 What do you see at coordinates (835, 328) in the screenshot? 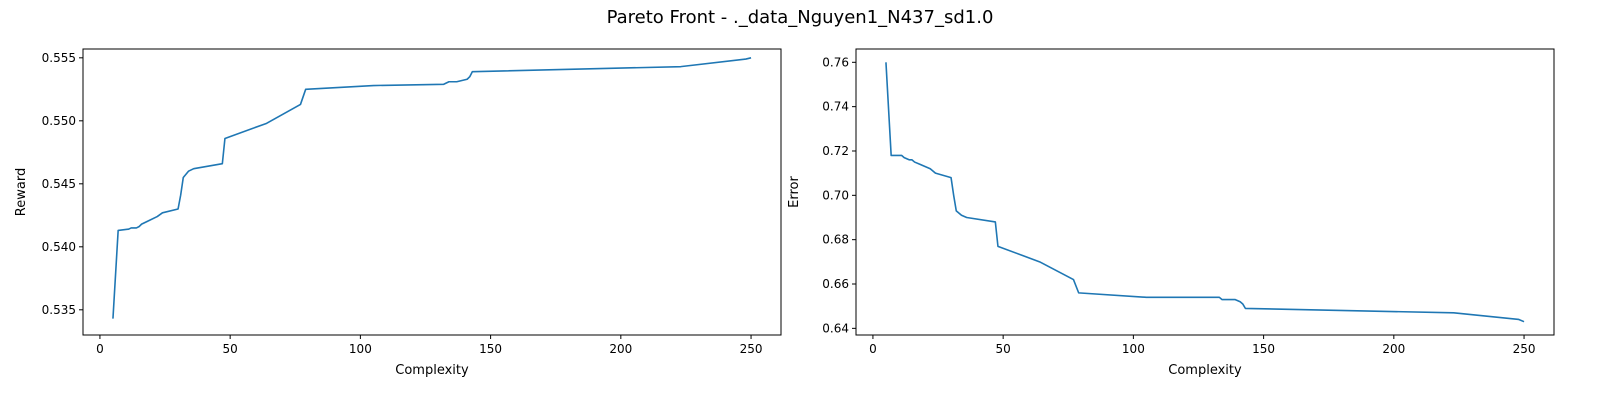
I see `error-y-tick-label: 0.64` at bounding box center [835, 328].